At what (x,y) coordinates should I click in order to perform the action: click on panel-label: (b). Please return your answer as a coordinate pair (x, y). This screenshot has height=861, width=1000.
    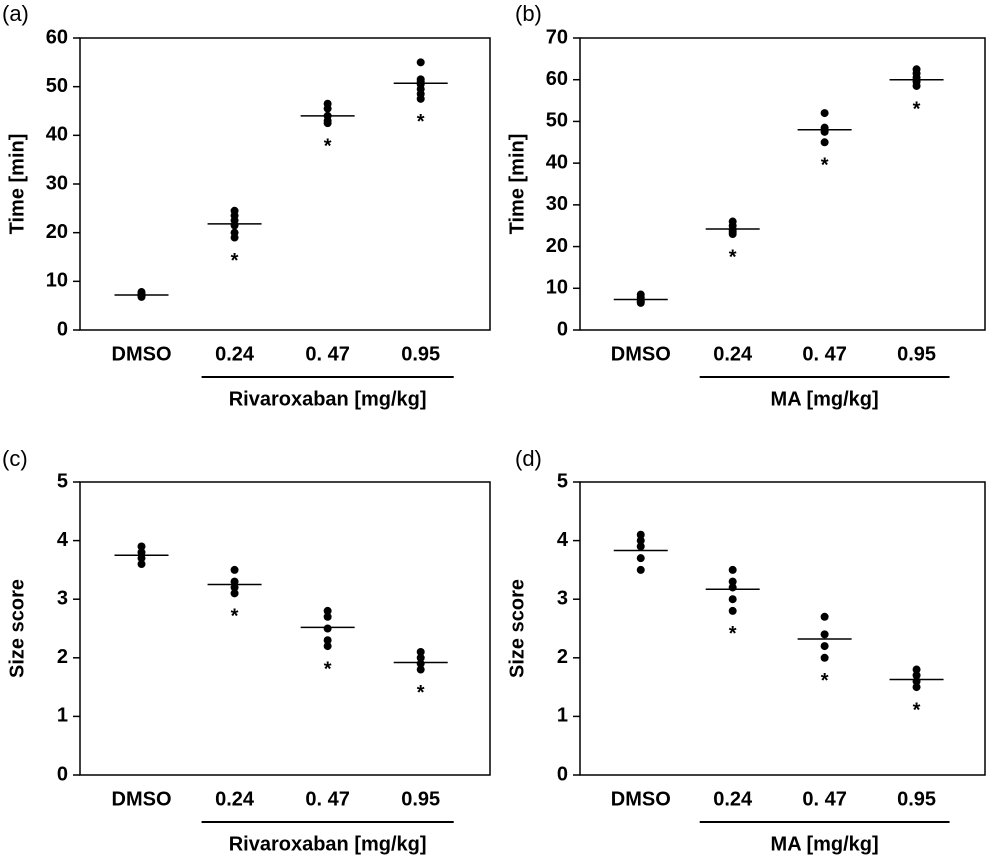
    Looking at the image, I should click on (528, 13).